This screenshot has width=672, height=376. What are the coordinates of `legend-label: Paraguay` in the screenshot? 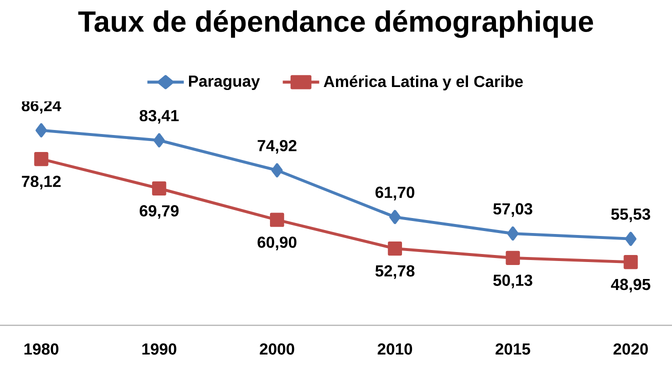 It's located at (224, 83).